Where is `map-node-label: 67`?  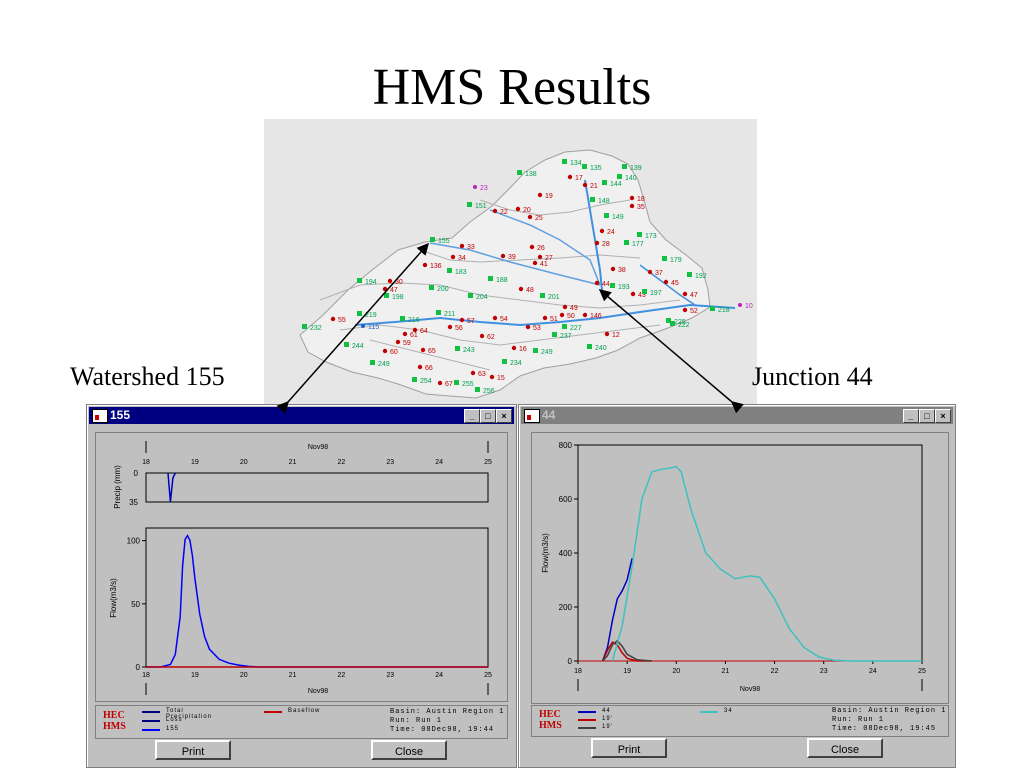 map-node-label: 67 is located at coordinates (449, 384).